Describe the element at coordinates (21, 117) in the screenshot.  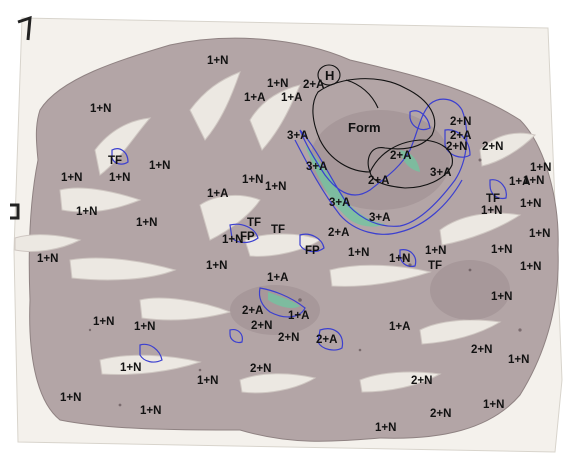
I see `slide-edge-mark` at that location.